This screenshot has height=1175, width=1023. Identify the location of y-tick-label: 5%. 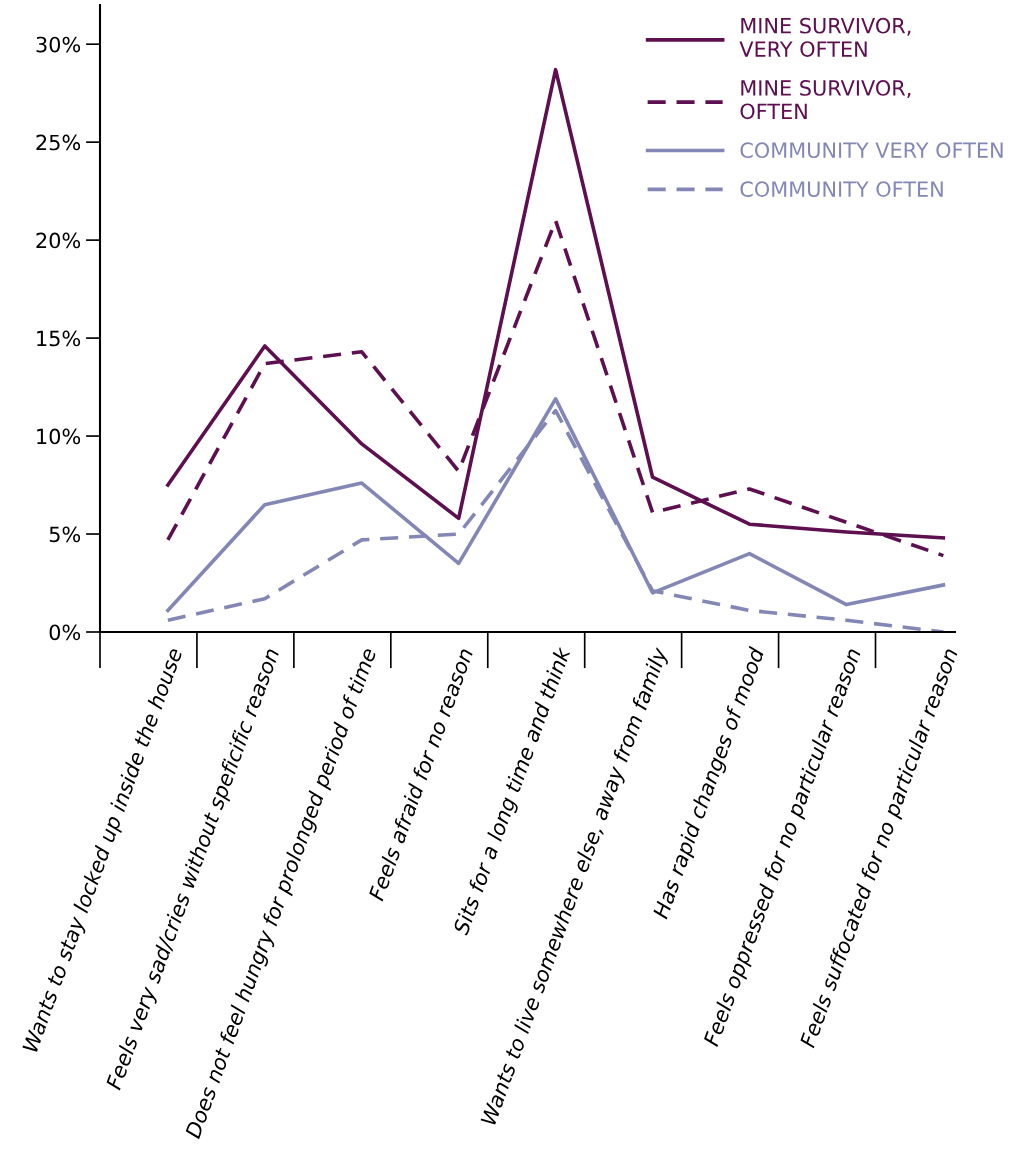
(65, 534).